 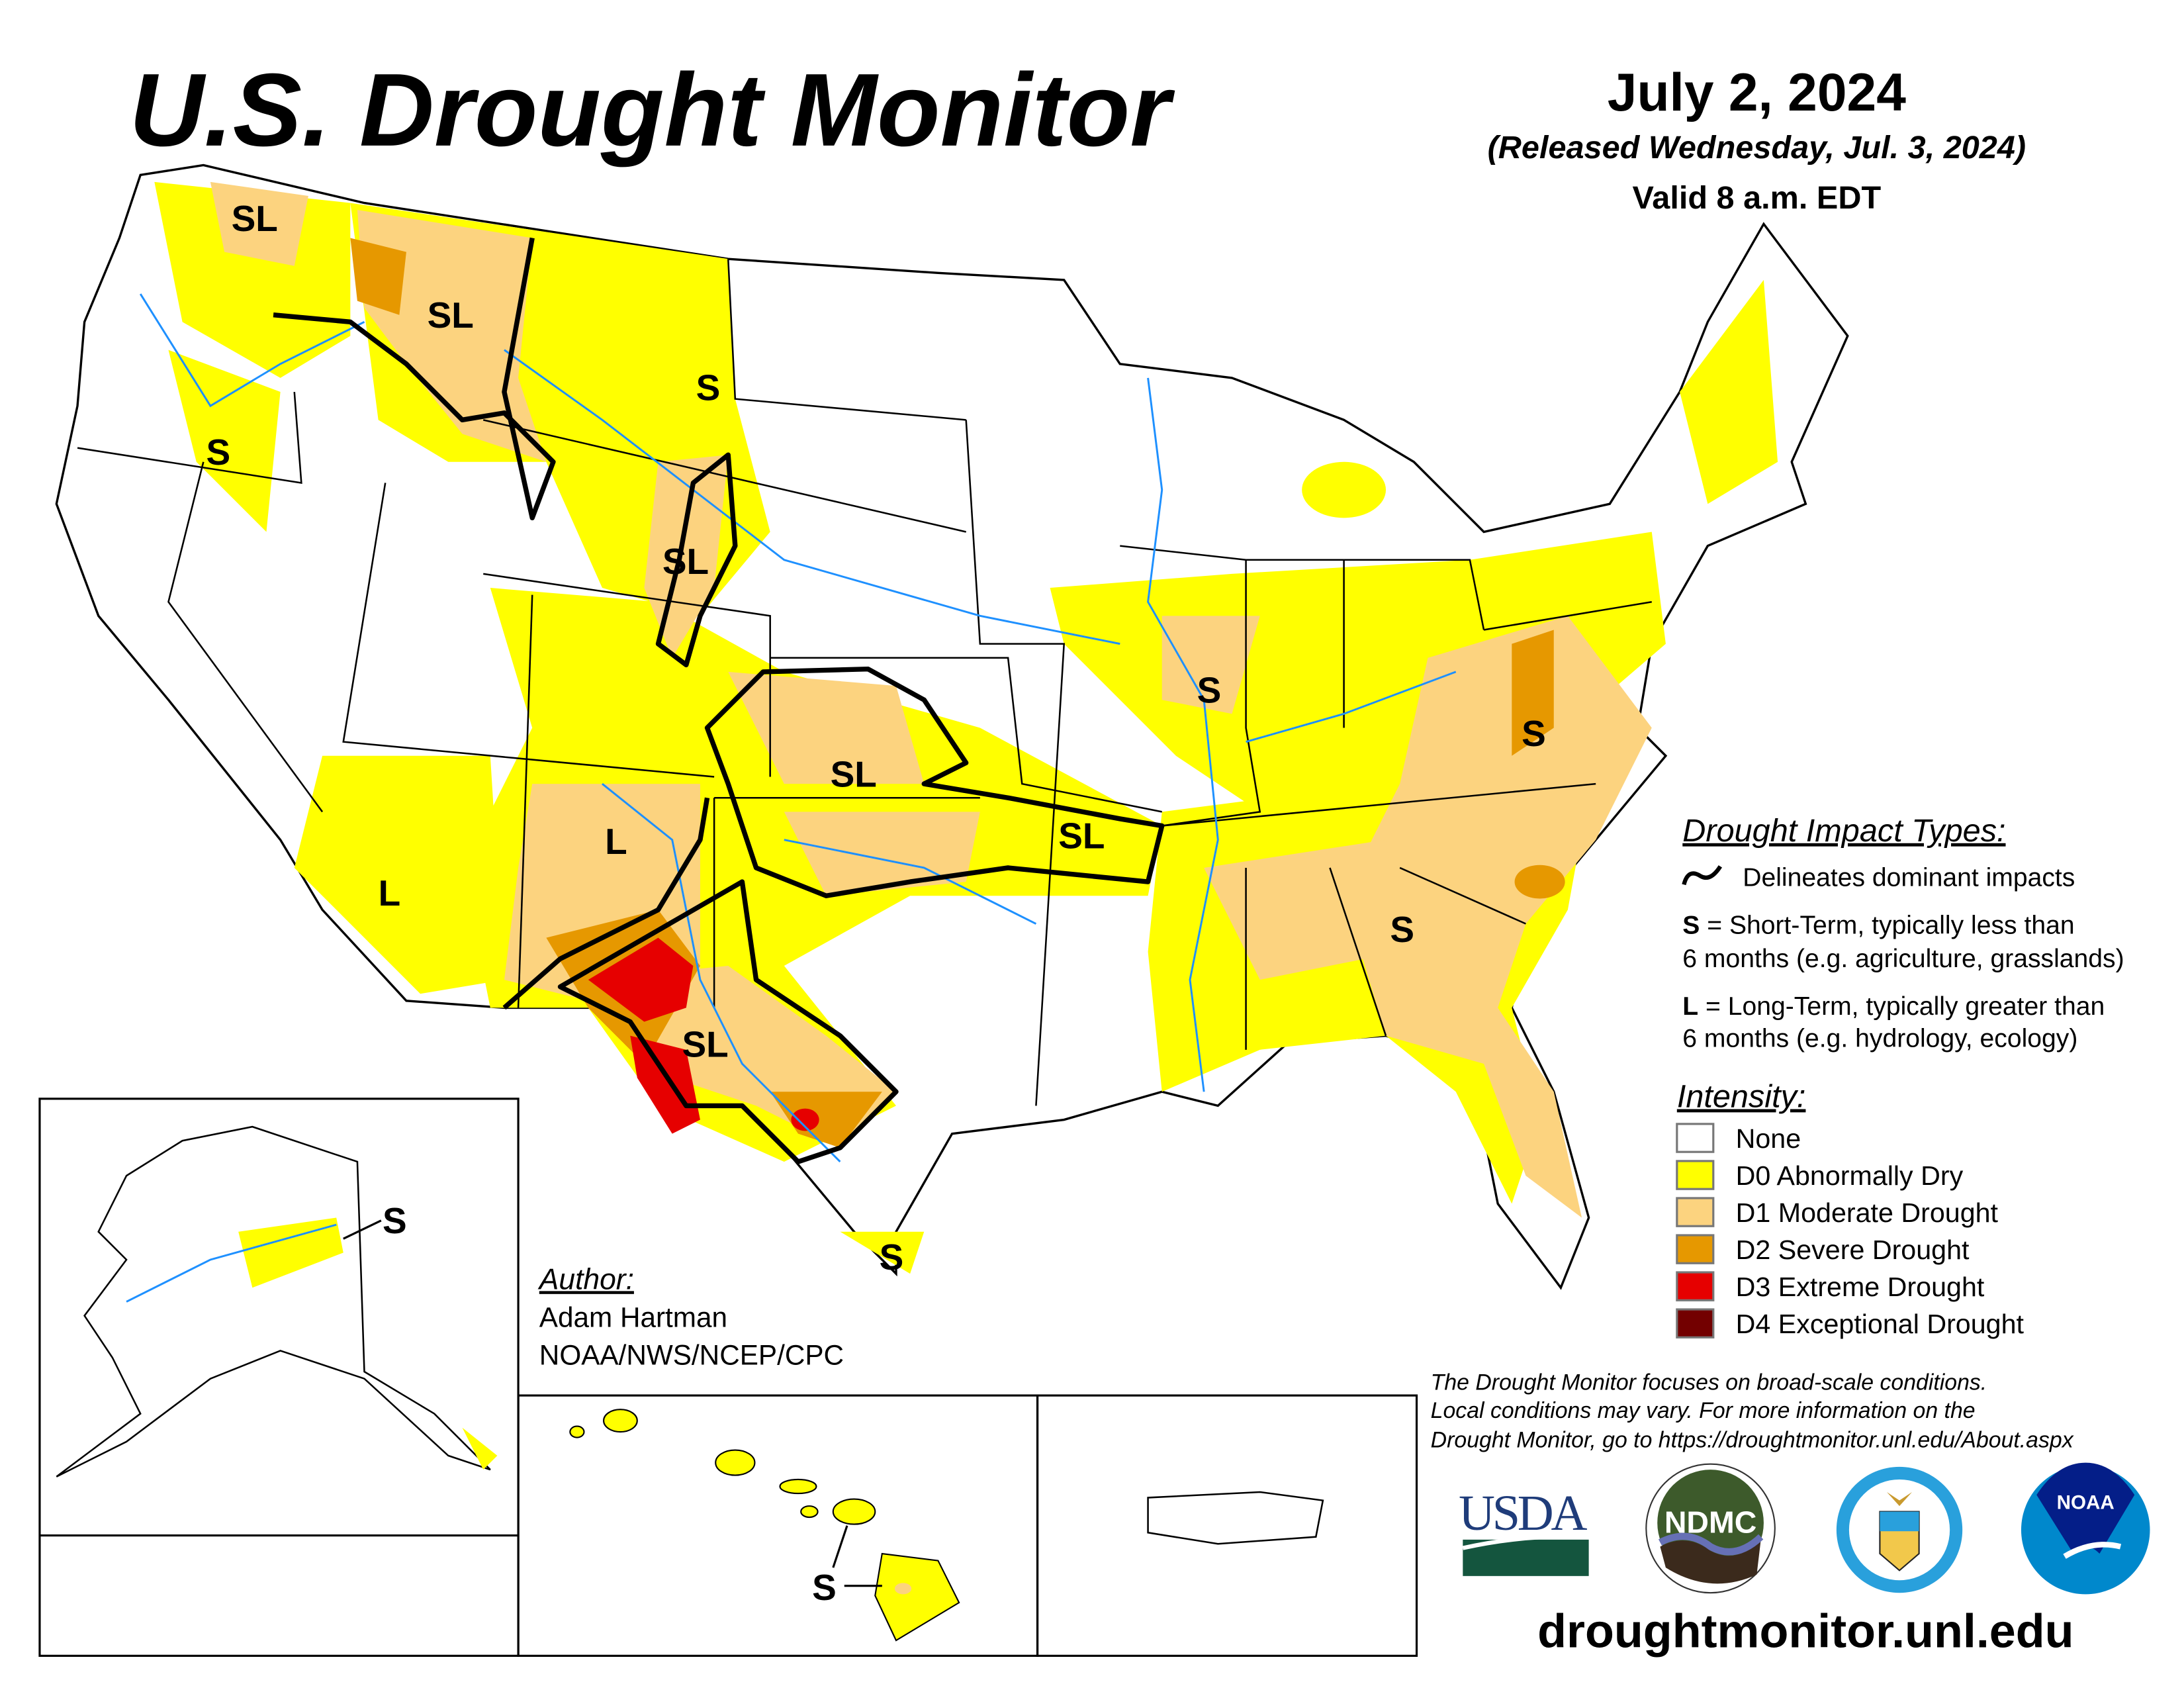 I want to click on legend-label: D1 Moderate Drought, so click(x=1868, y=1212).